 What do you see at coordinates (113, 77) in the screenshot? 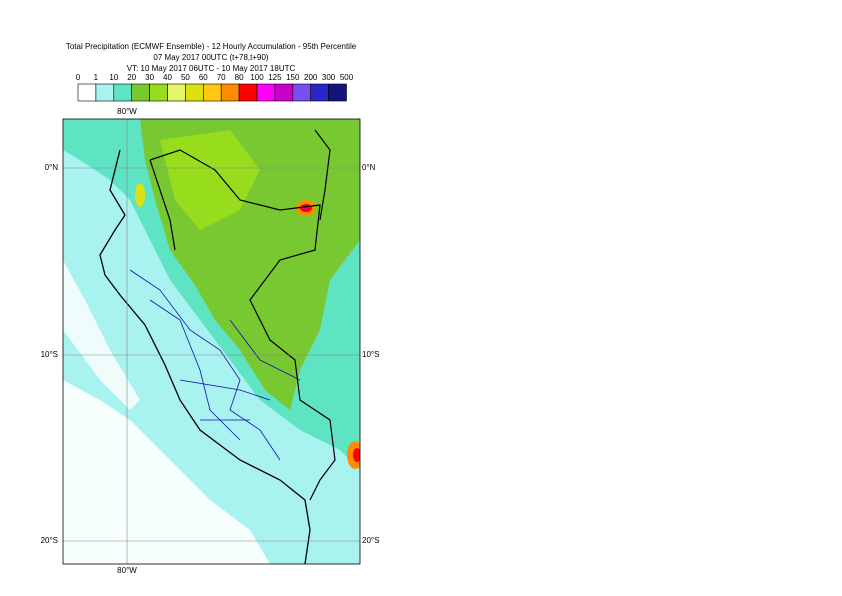
I see `legend-label: 10` at bounding box center [113, 77].